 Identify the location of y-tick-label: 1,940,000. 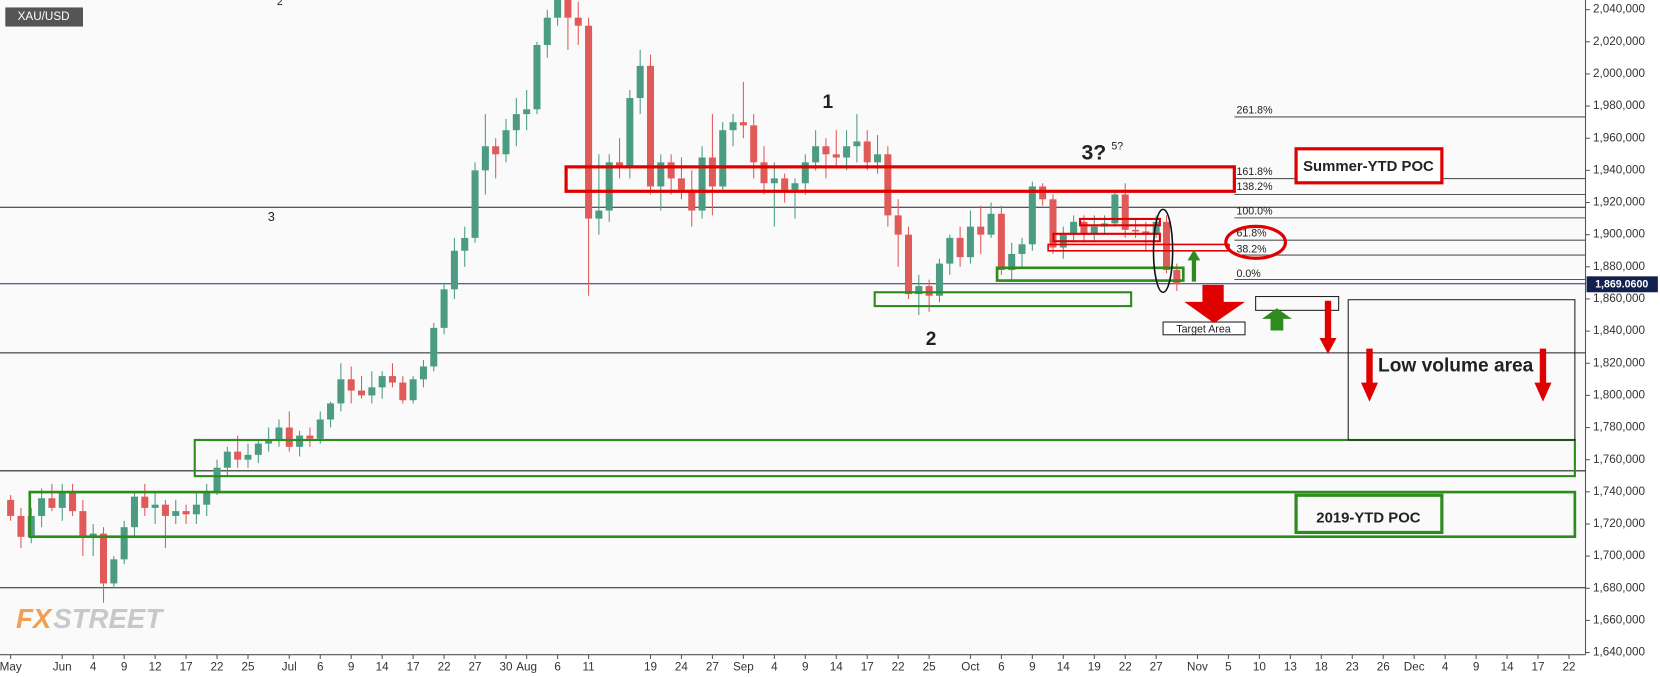
(1619, 169).